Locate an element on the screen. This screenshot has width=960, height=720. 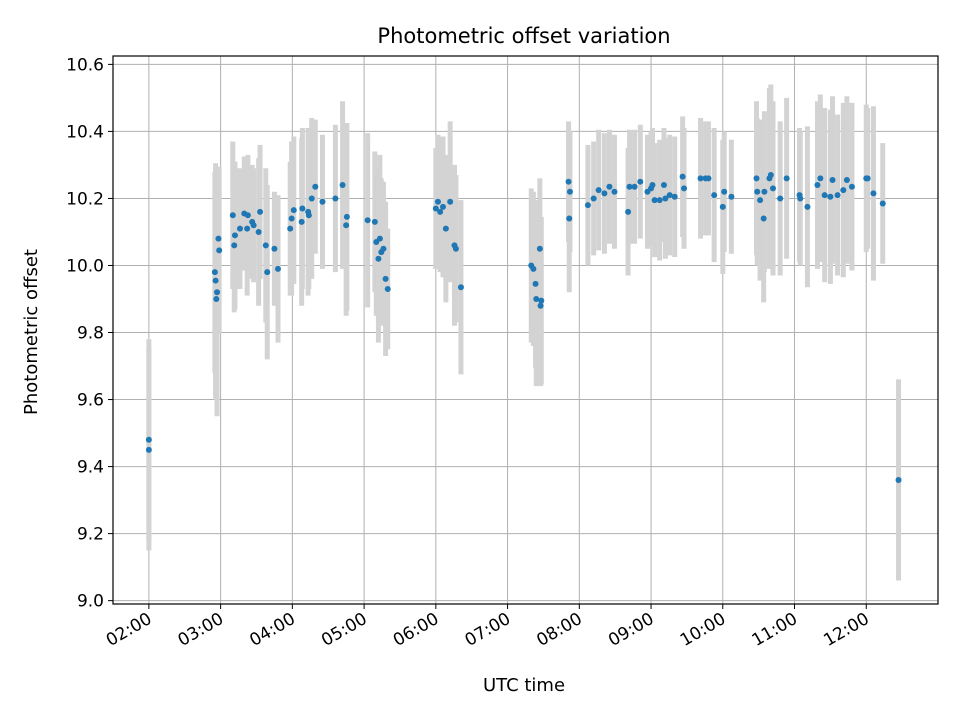
y-tick-label: 9.6 is located at coordinates (90, 401).